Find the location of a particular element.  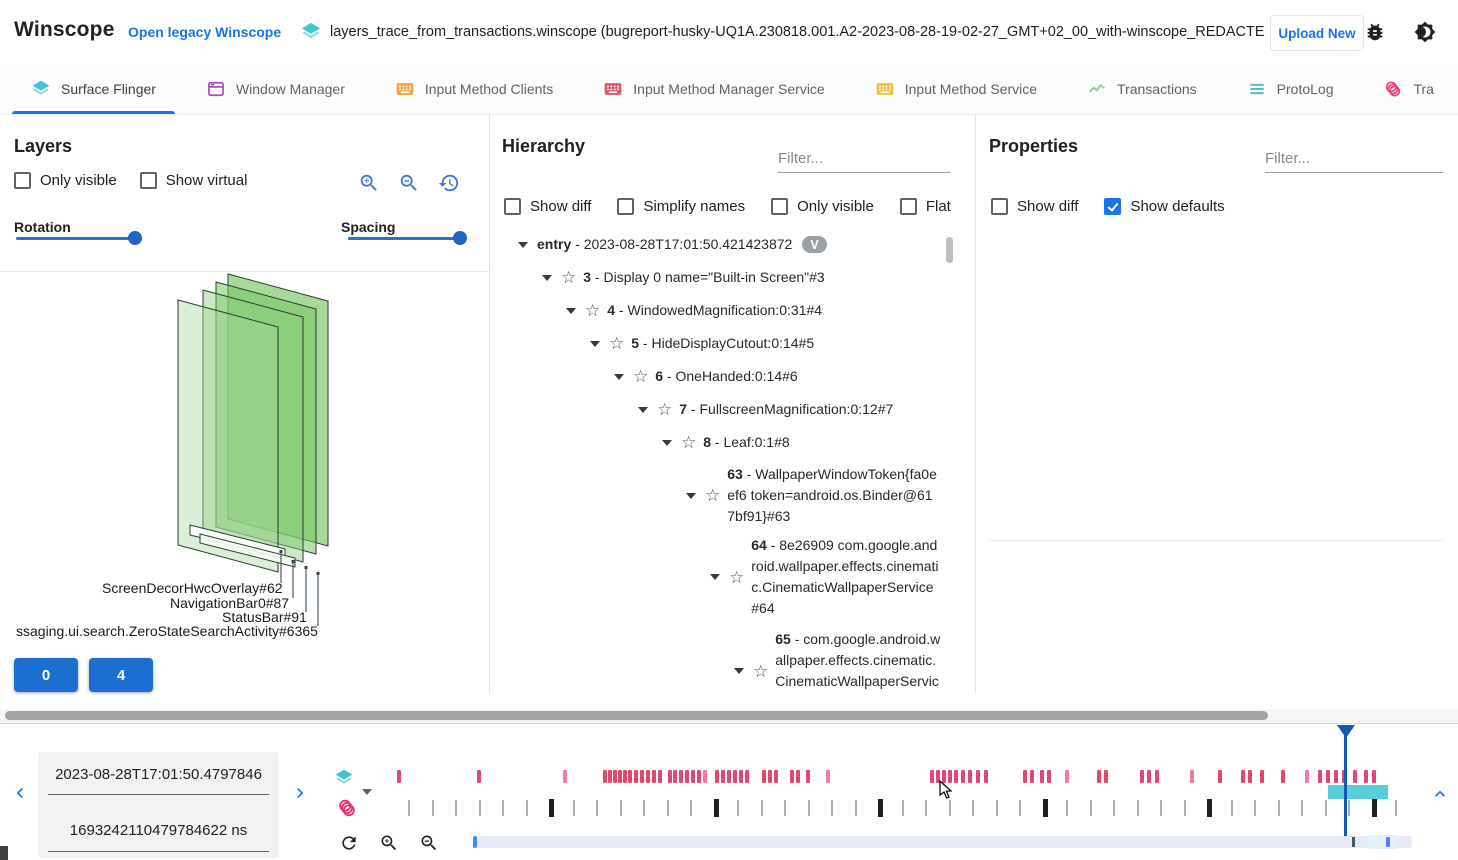

next-entry-chevron-icon is located at coordinates (300, 793).